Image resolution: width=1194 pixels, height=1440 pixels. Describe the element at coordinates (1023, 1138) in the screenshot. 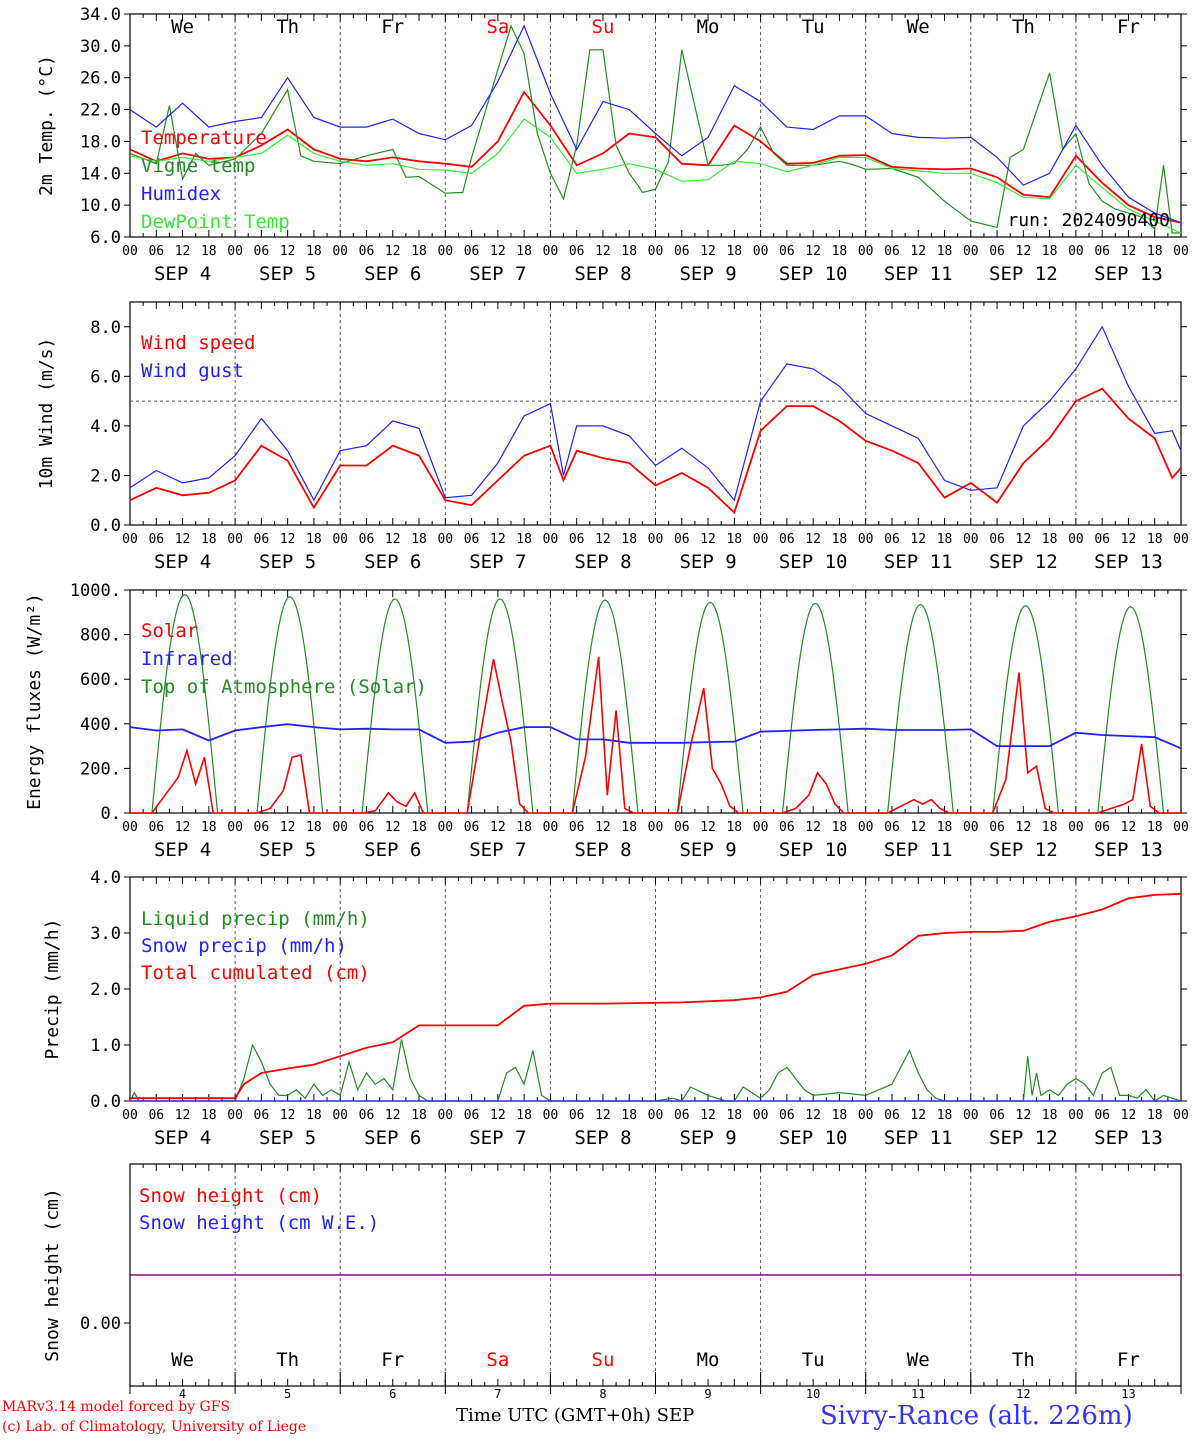

I see `date-label: SEP 12` at that location.